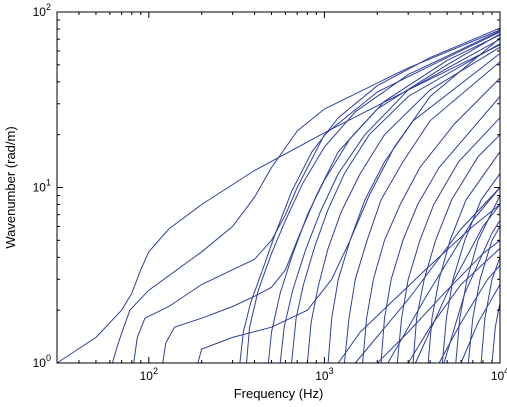 This screenshot has width=507, height=407. What do you see at coordinates (42, 186) in the screenshot?
I see `y-tick-label: 10¹` at bounding box center [42, 186].